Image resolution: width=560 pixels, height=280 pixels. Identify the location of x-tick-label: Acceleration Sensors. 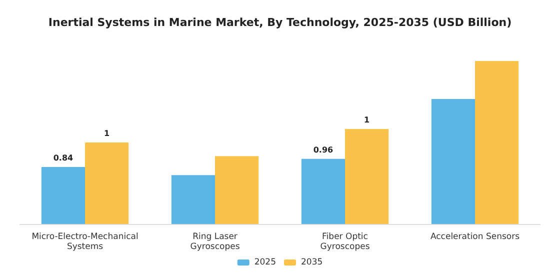
(475, 237).